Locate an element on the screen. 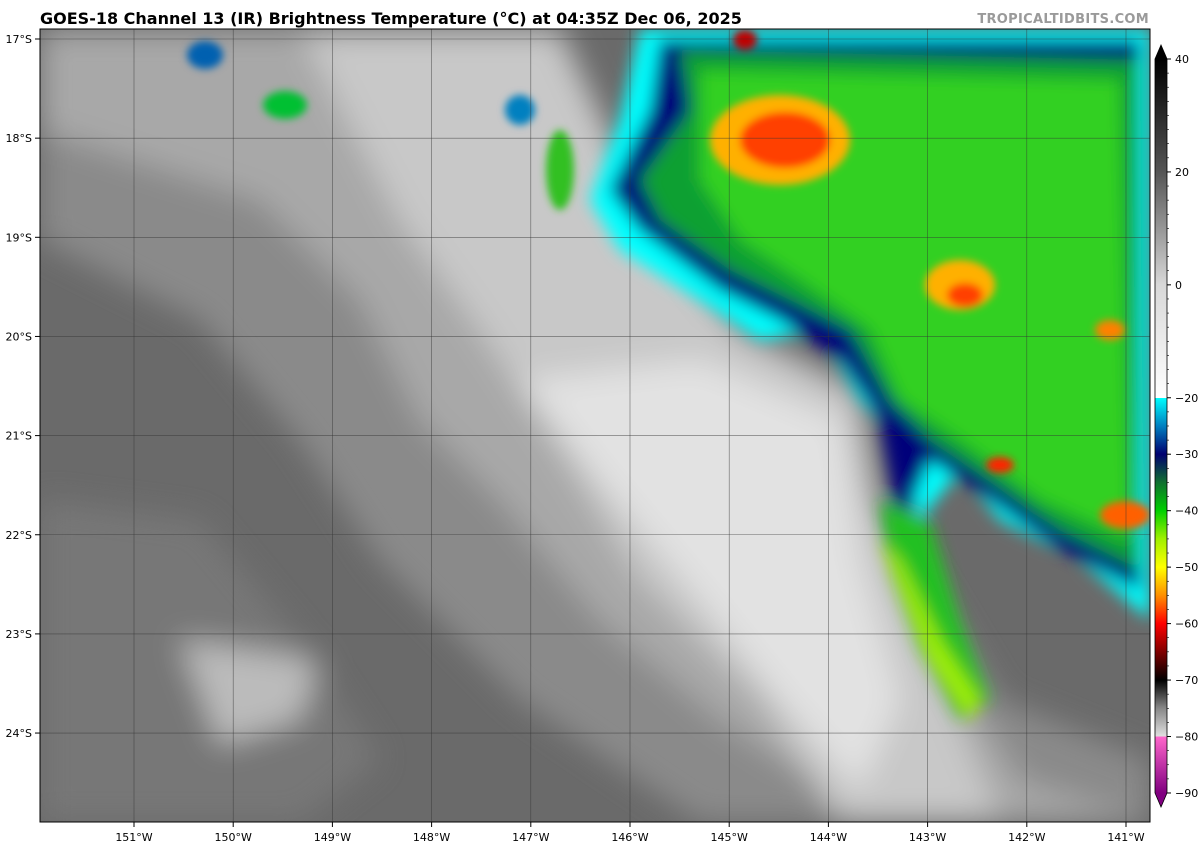 The image size is (1200, 845). lat-tick-label: 21°S is located at coordinates (19, 436).